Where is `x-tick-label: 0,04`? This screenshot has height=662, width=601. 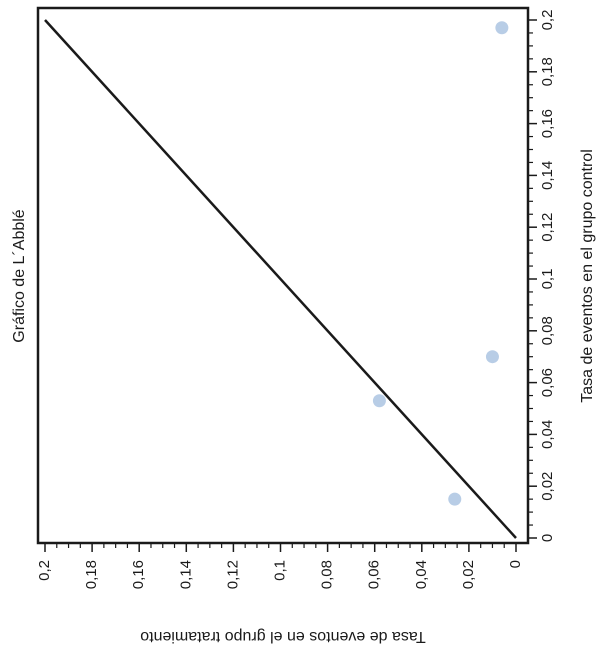
x-tick-label: 0,04 is located at coordinates (547, 434).